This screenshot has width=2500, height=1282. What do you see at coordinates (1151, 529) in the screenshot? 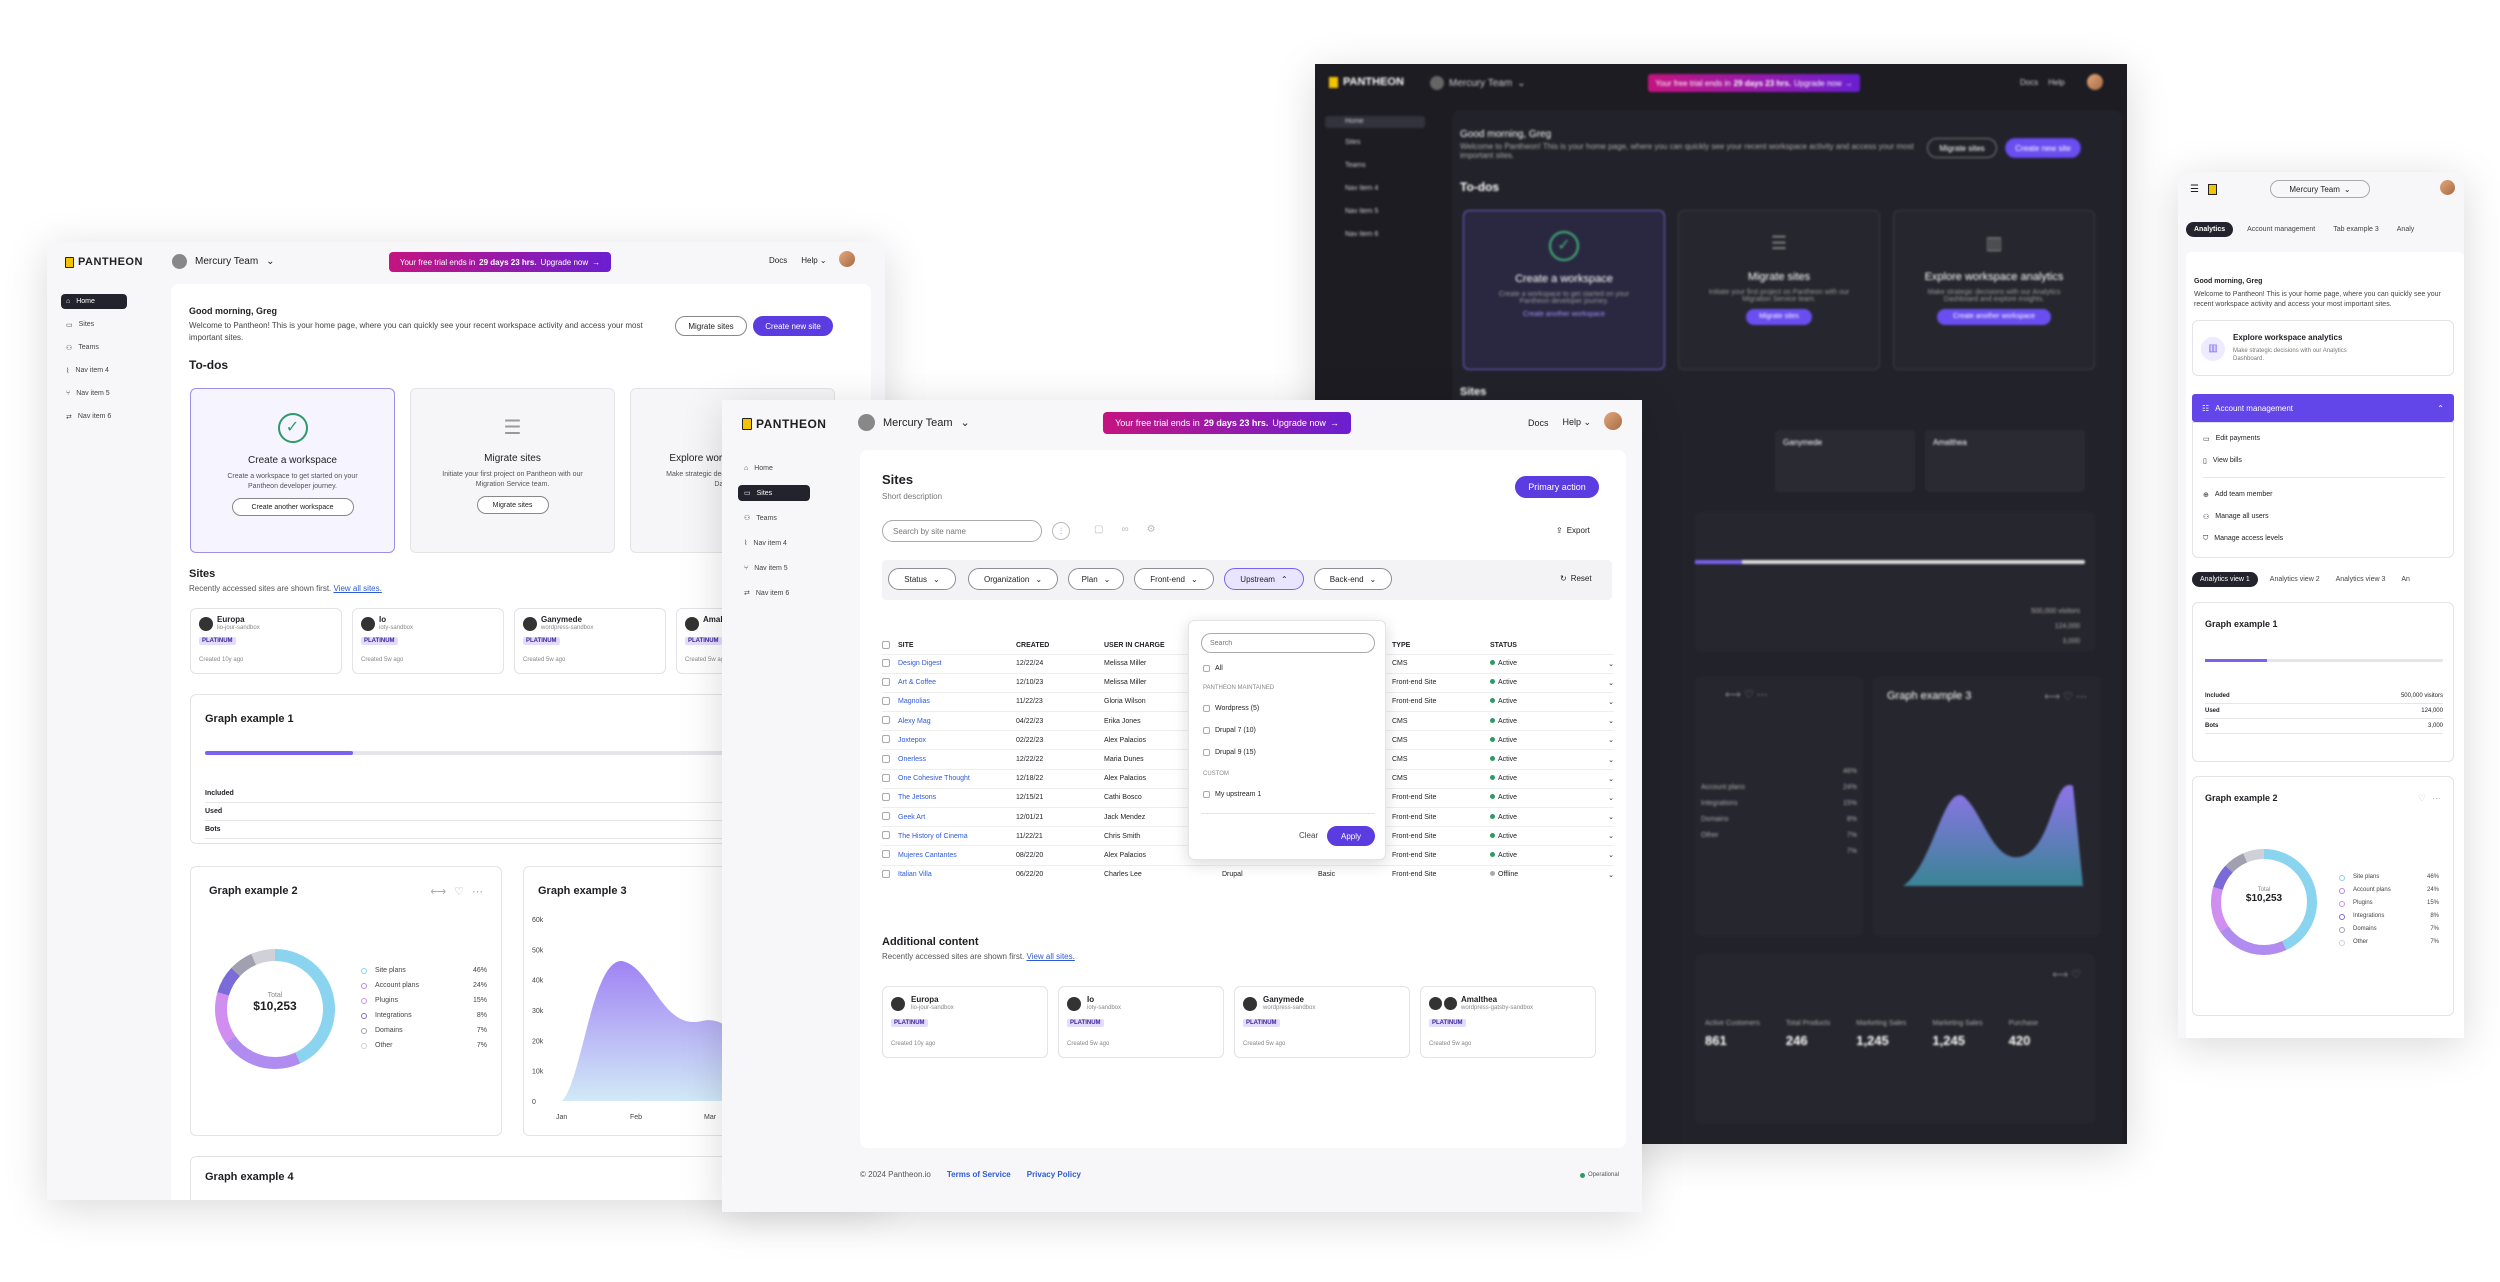
I see `settings-icon: ⚙` at bounding box center [1151, 529].